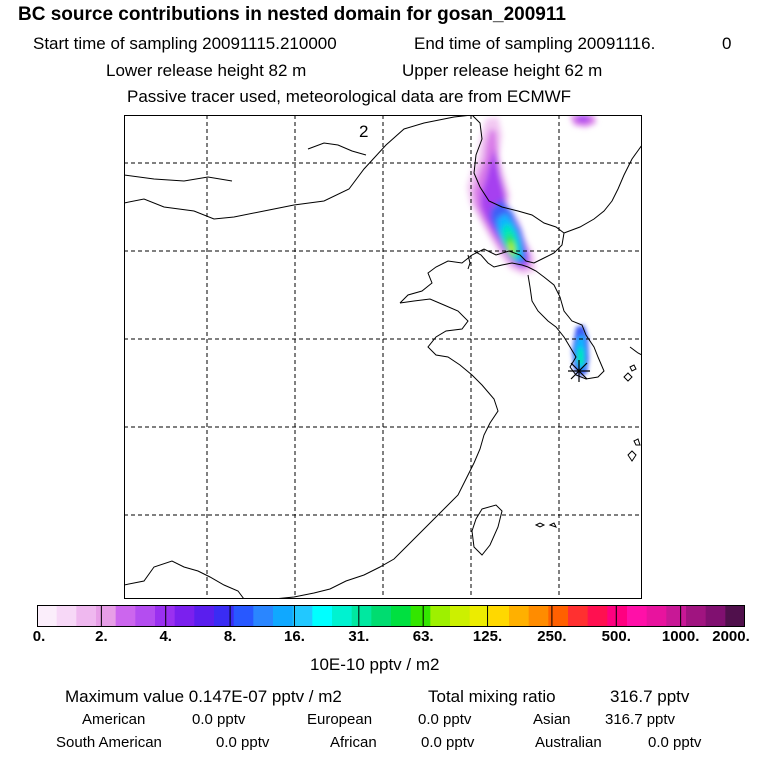 The image size is (768, 768). Describe the element at coordinates (363, 131) in the screenshot. I see `panel-label: 2` at that location.